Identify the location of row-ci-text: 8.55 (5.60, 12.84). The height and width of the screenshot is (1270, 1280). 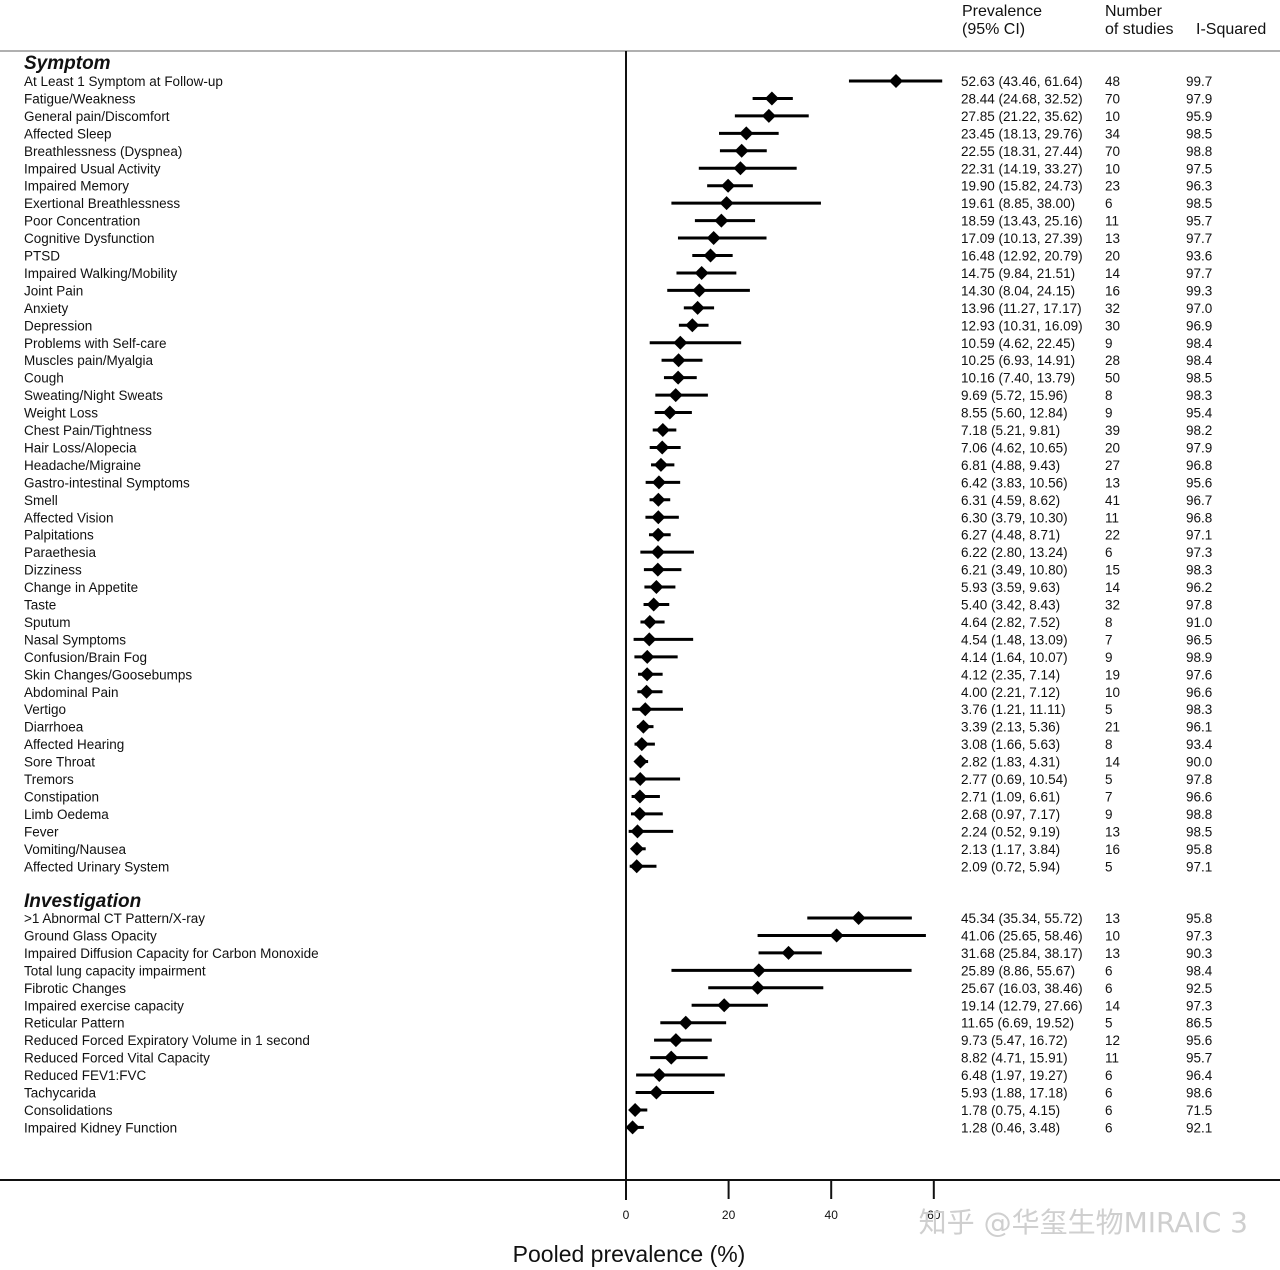
(1014, 413).